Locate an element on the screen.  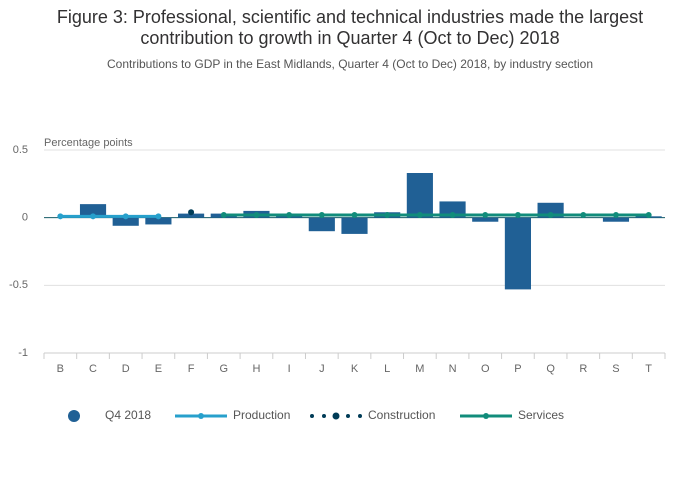
legend-label: Services is located at coordinates (541, 415).